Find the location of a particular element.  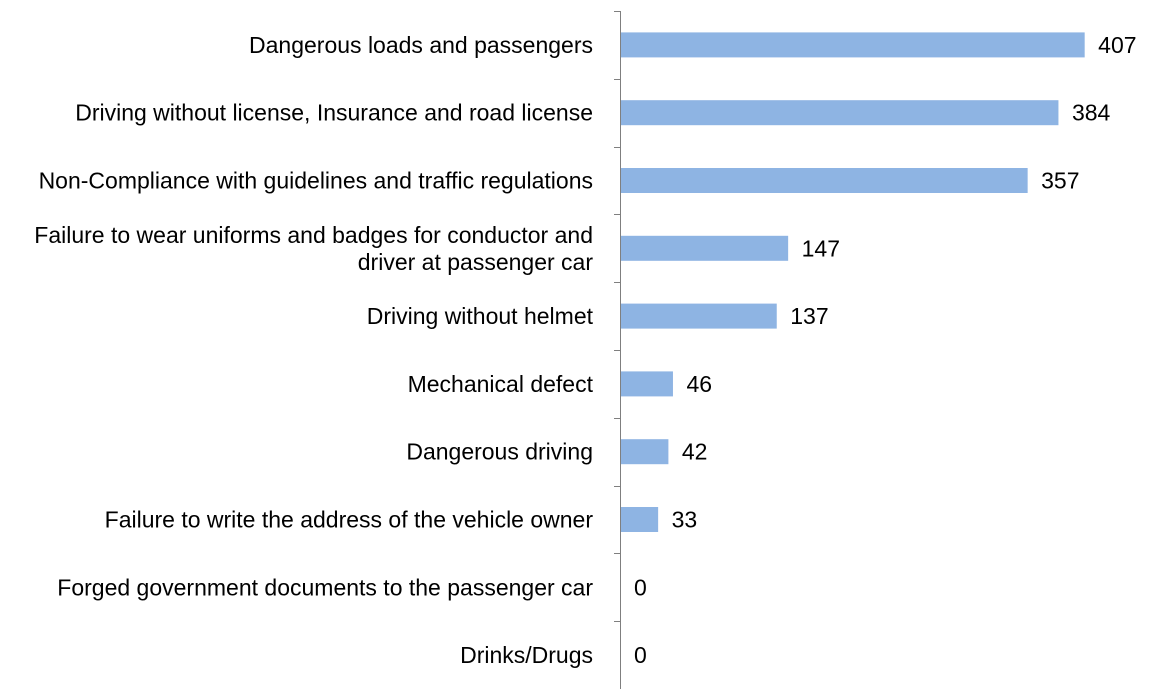

category-label: Mechanical defect is located at coordinates (501, 384).